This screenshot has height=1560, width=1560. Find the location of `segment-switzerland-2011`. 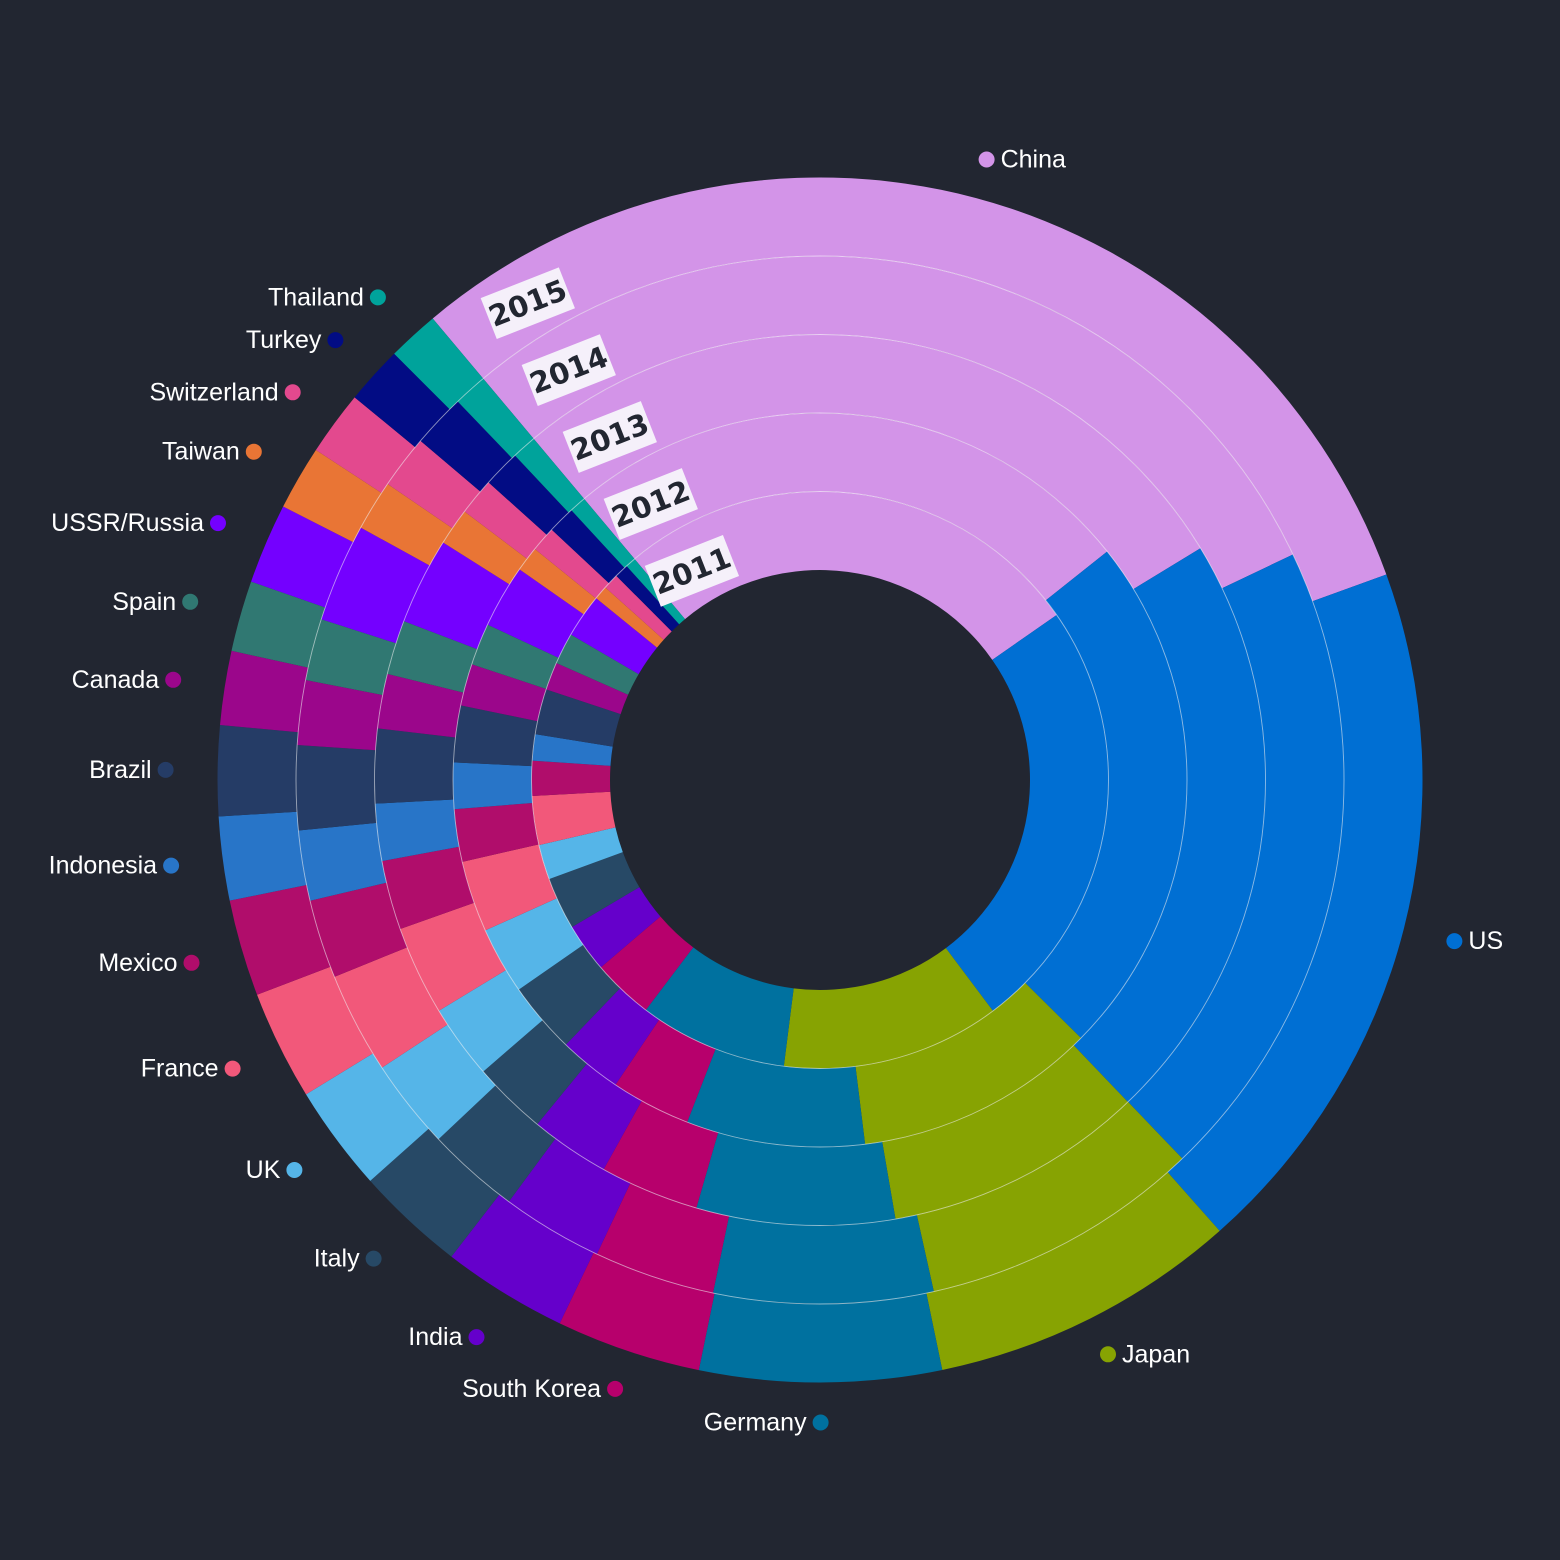

segment-switzerland-2011 is located at coordinates (638, 607).